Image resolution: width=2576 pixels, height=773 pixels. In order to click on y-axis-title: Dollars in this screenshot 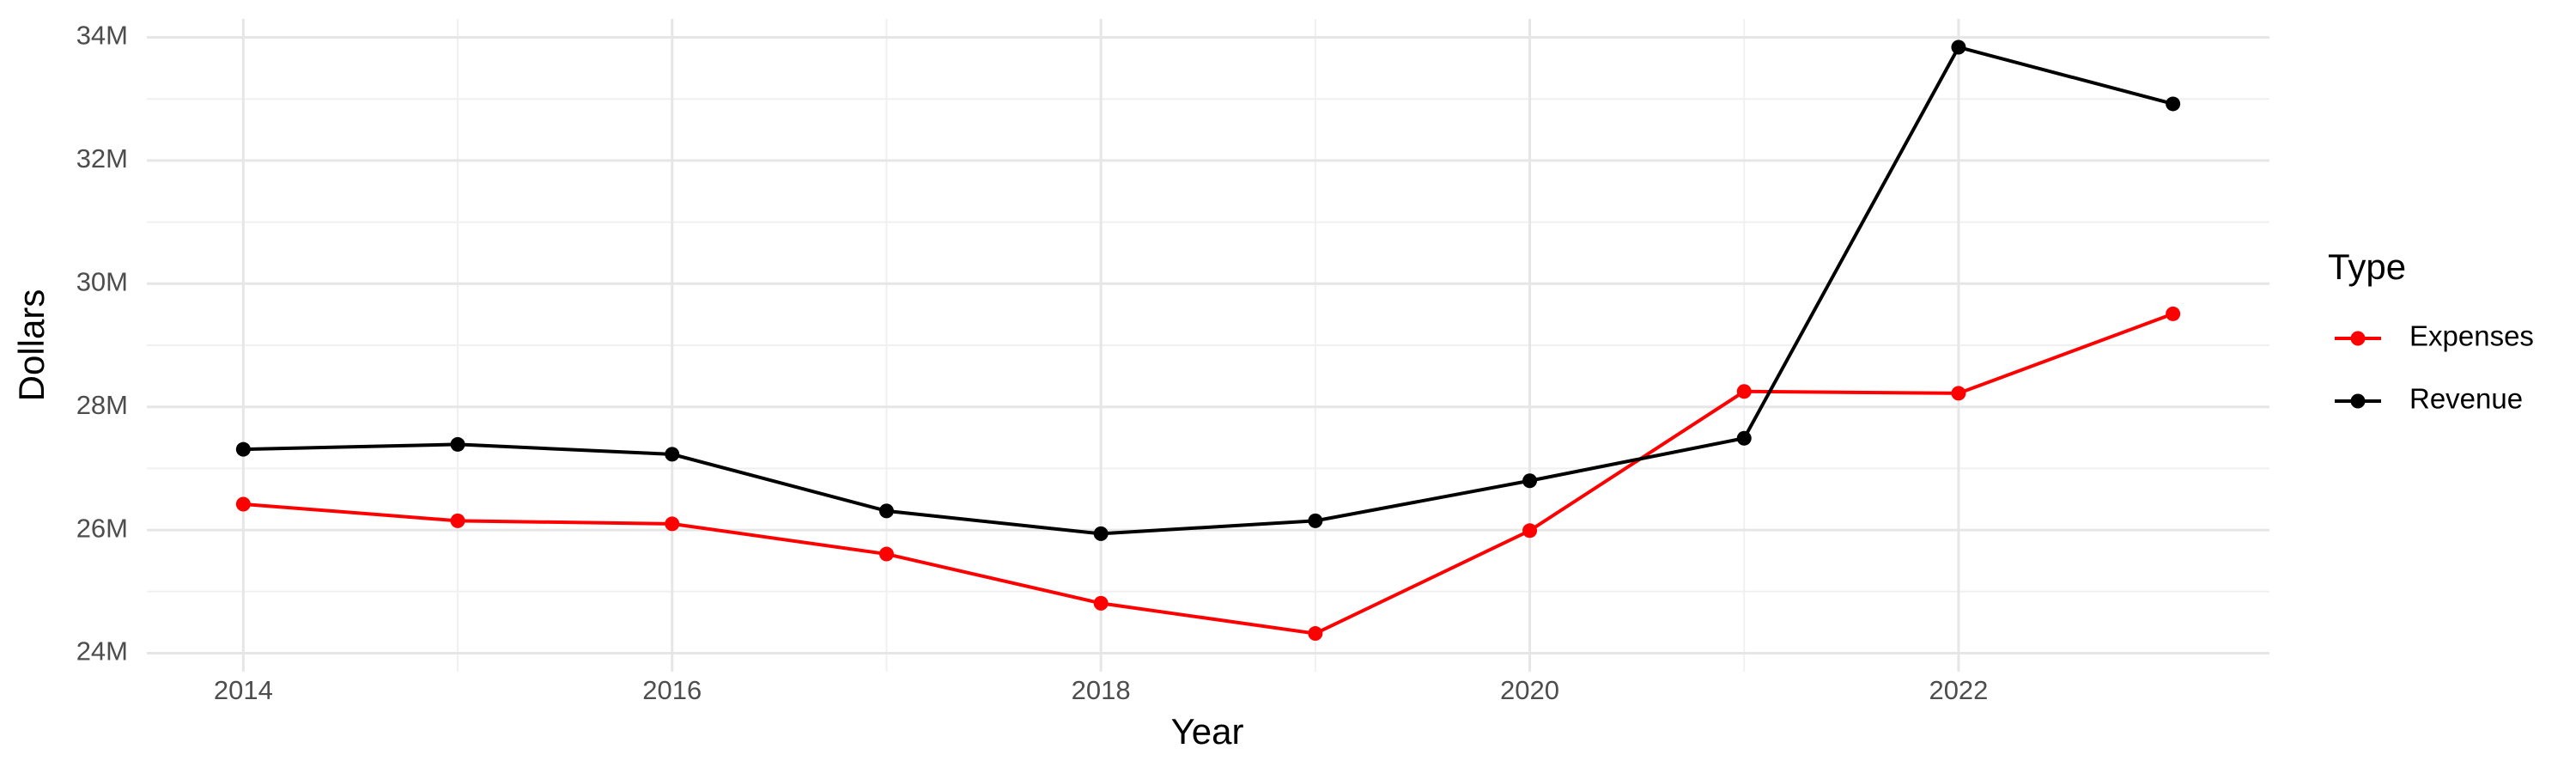, I will do `click(32, 345)`.